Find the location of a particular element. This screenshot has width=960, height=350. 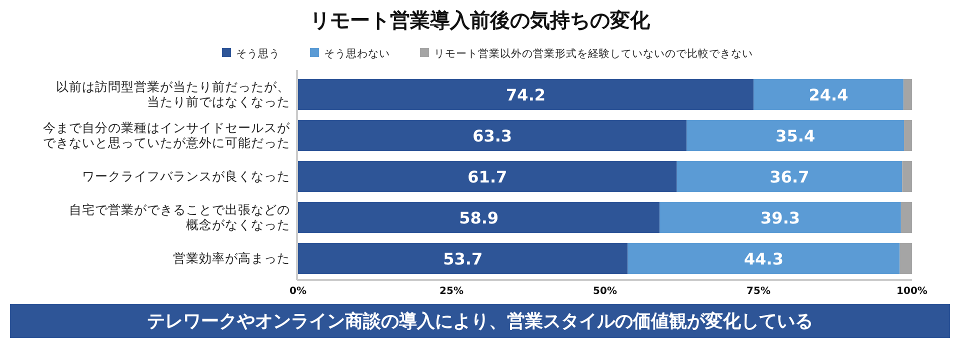

legend-label: リモート営業以外の営業形式を経験していないので比較できない is located at coordinates (593, 53).